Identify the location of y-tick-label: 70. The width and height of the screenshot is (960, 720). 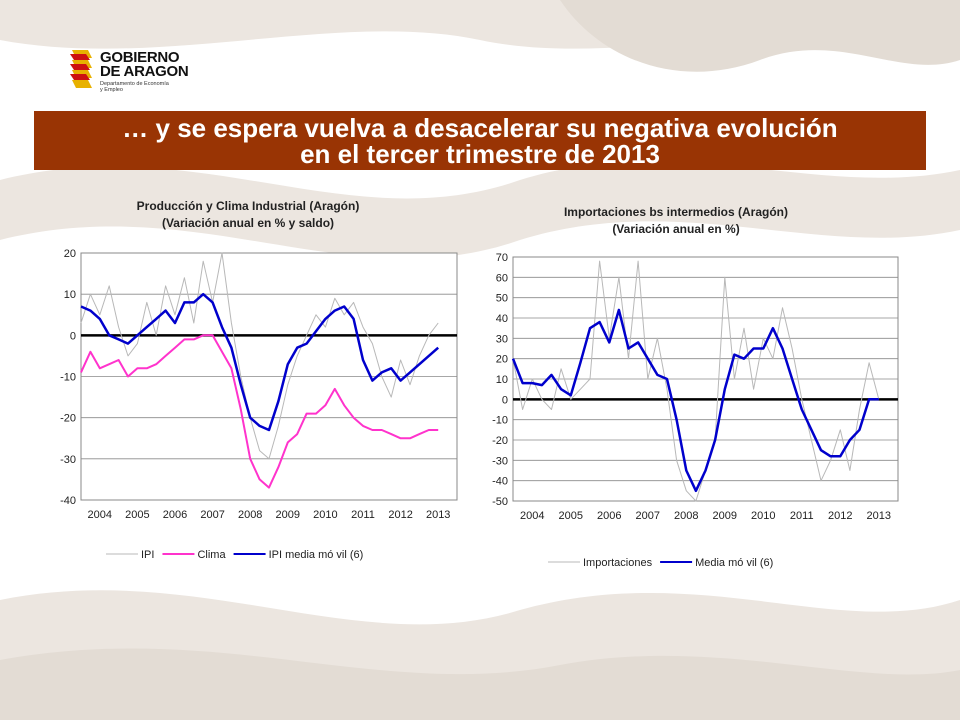
(502, 258).